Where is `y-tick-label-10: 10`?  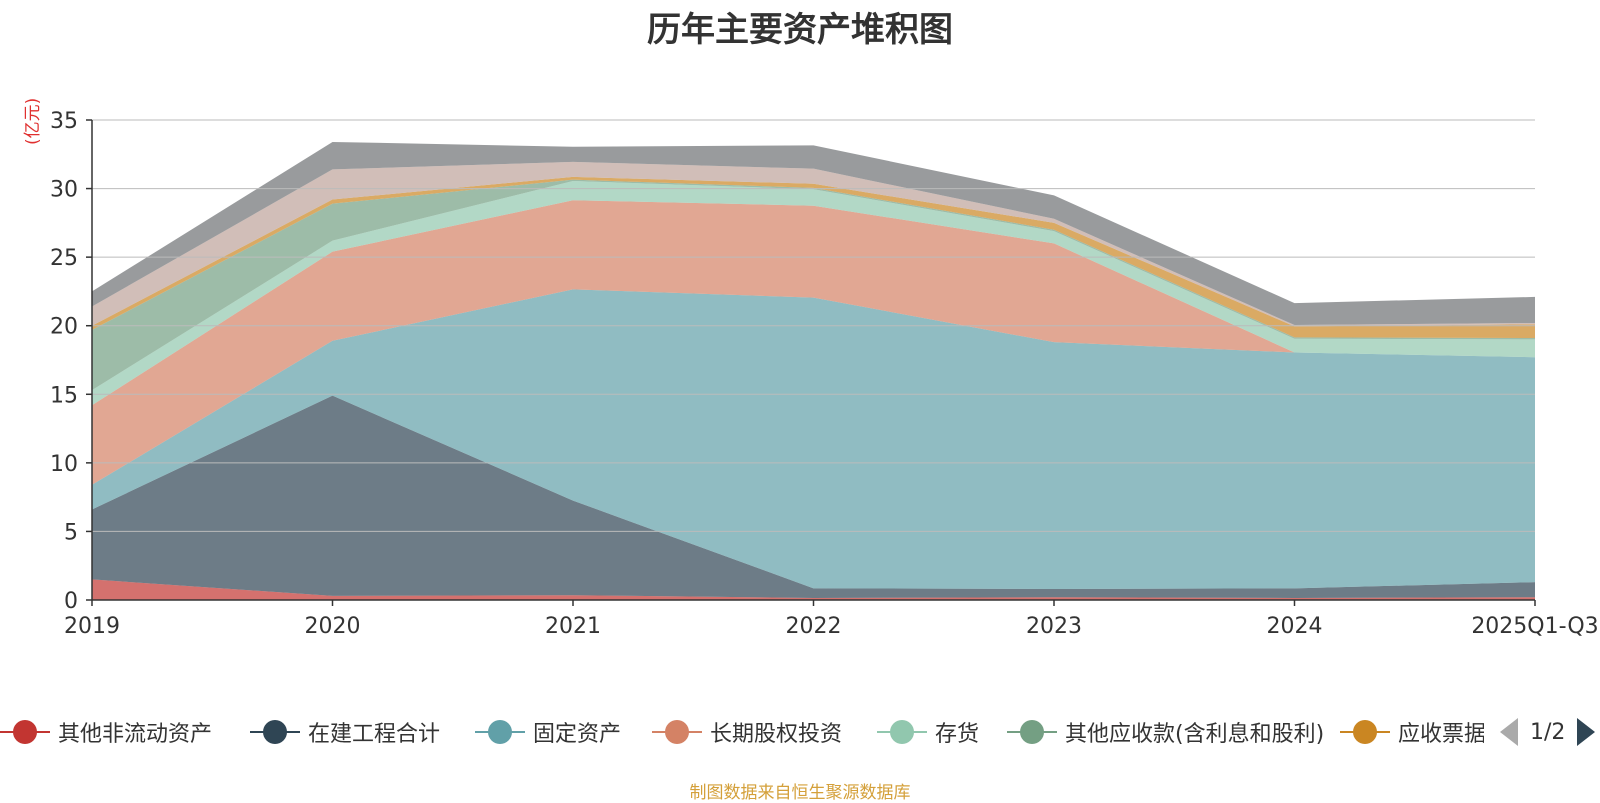 y-tick-label-10: 10 is located at coordinates (64, 464).